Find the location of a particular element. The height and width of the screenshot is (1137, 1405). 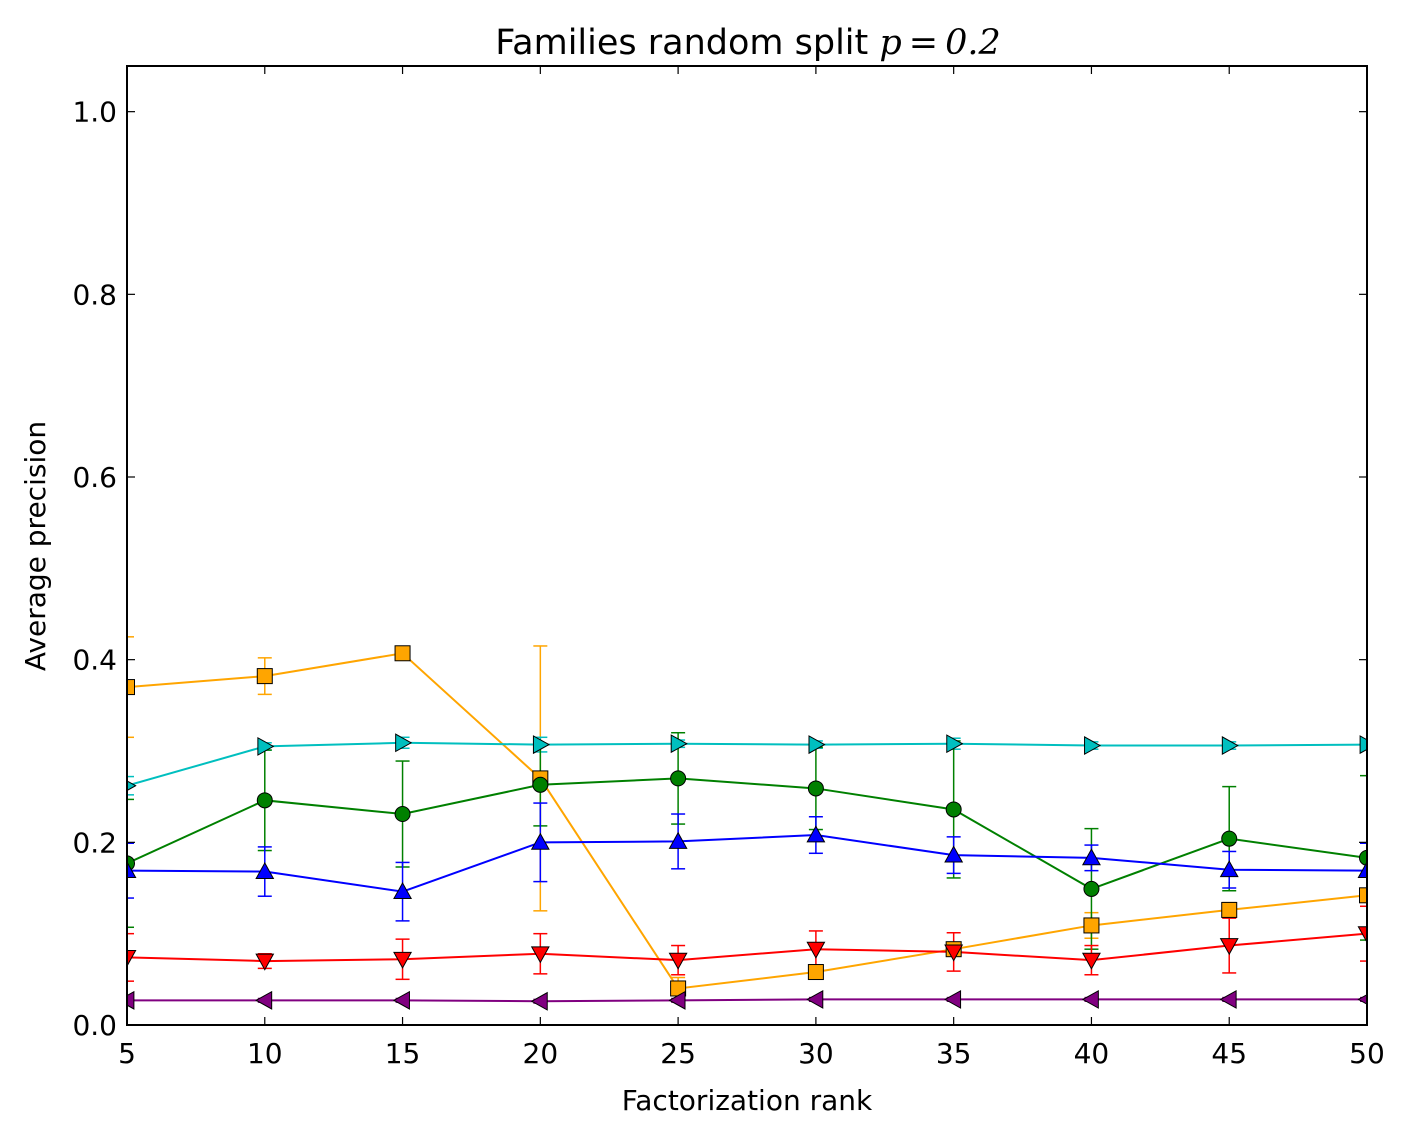

x-tick-label: 15 is located at coordinates (403, 1053).